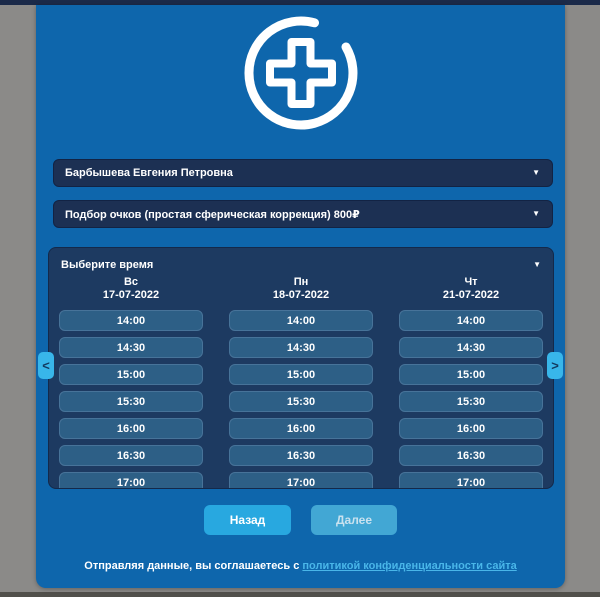 This screenshot has width=600, height=597. I want to click on day-header: Чт 21-07-2022, so click(471, 289).